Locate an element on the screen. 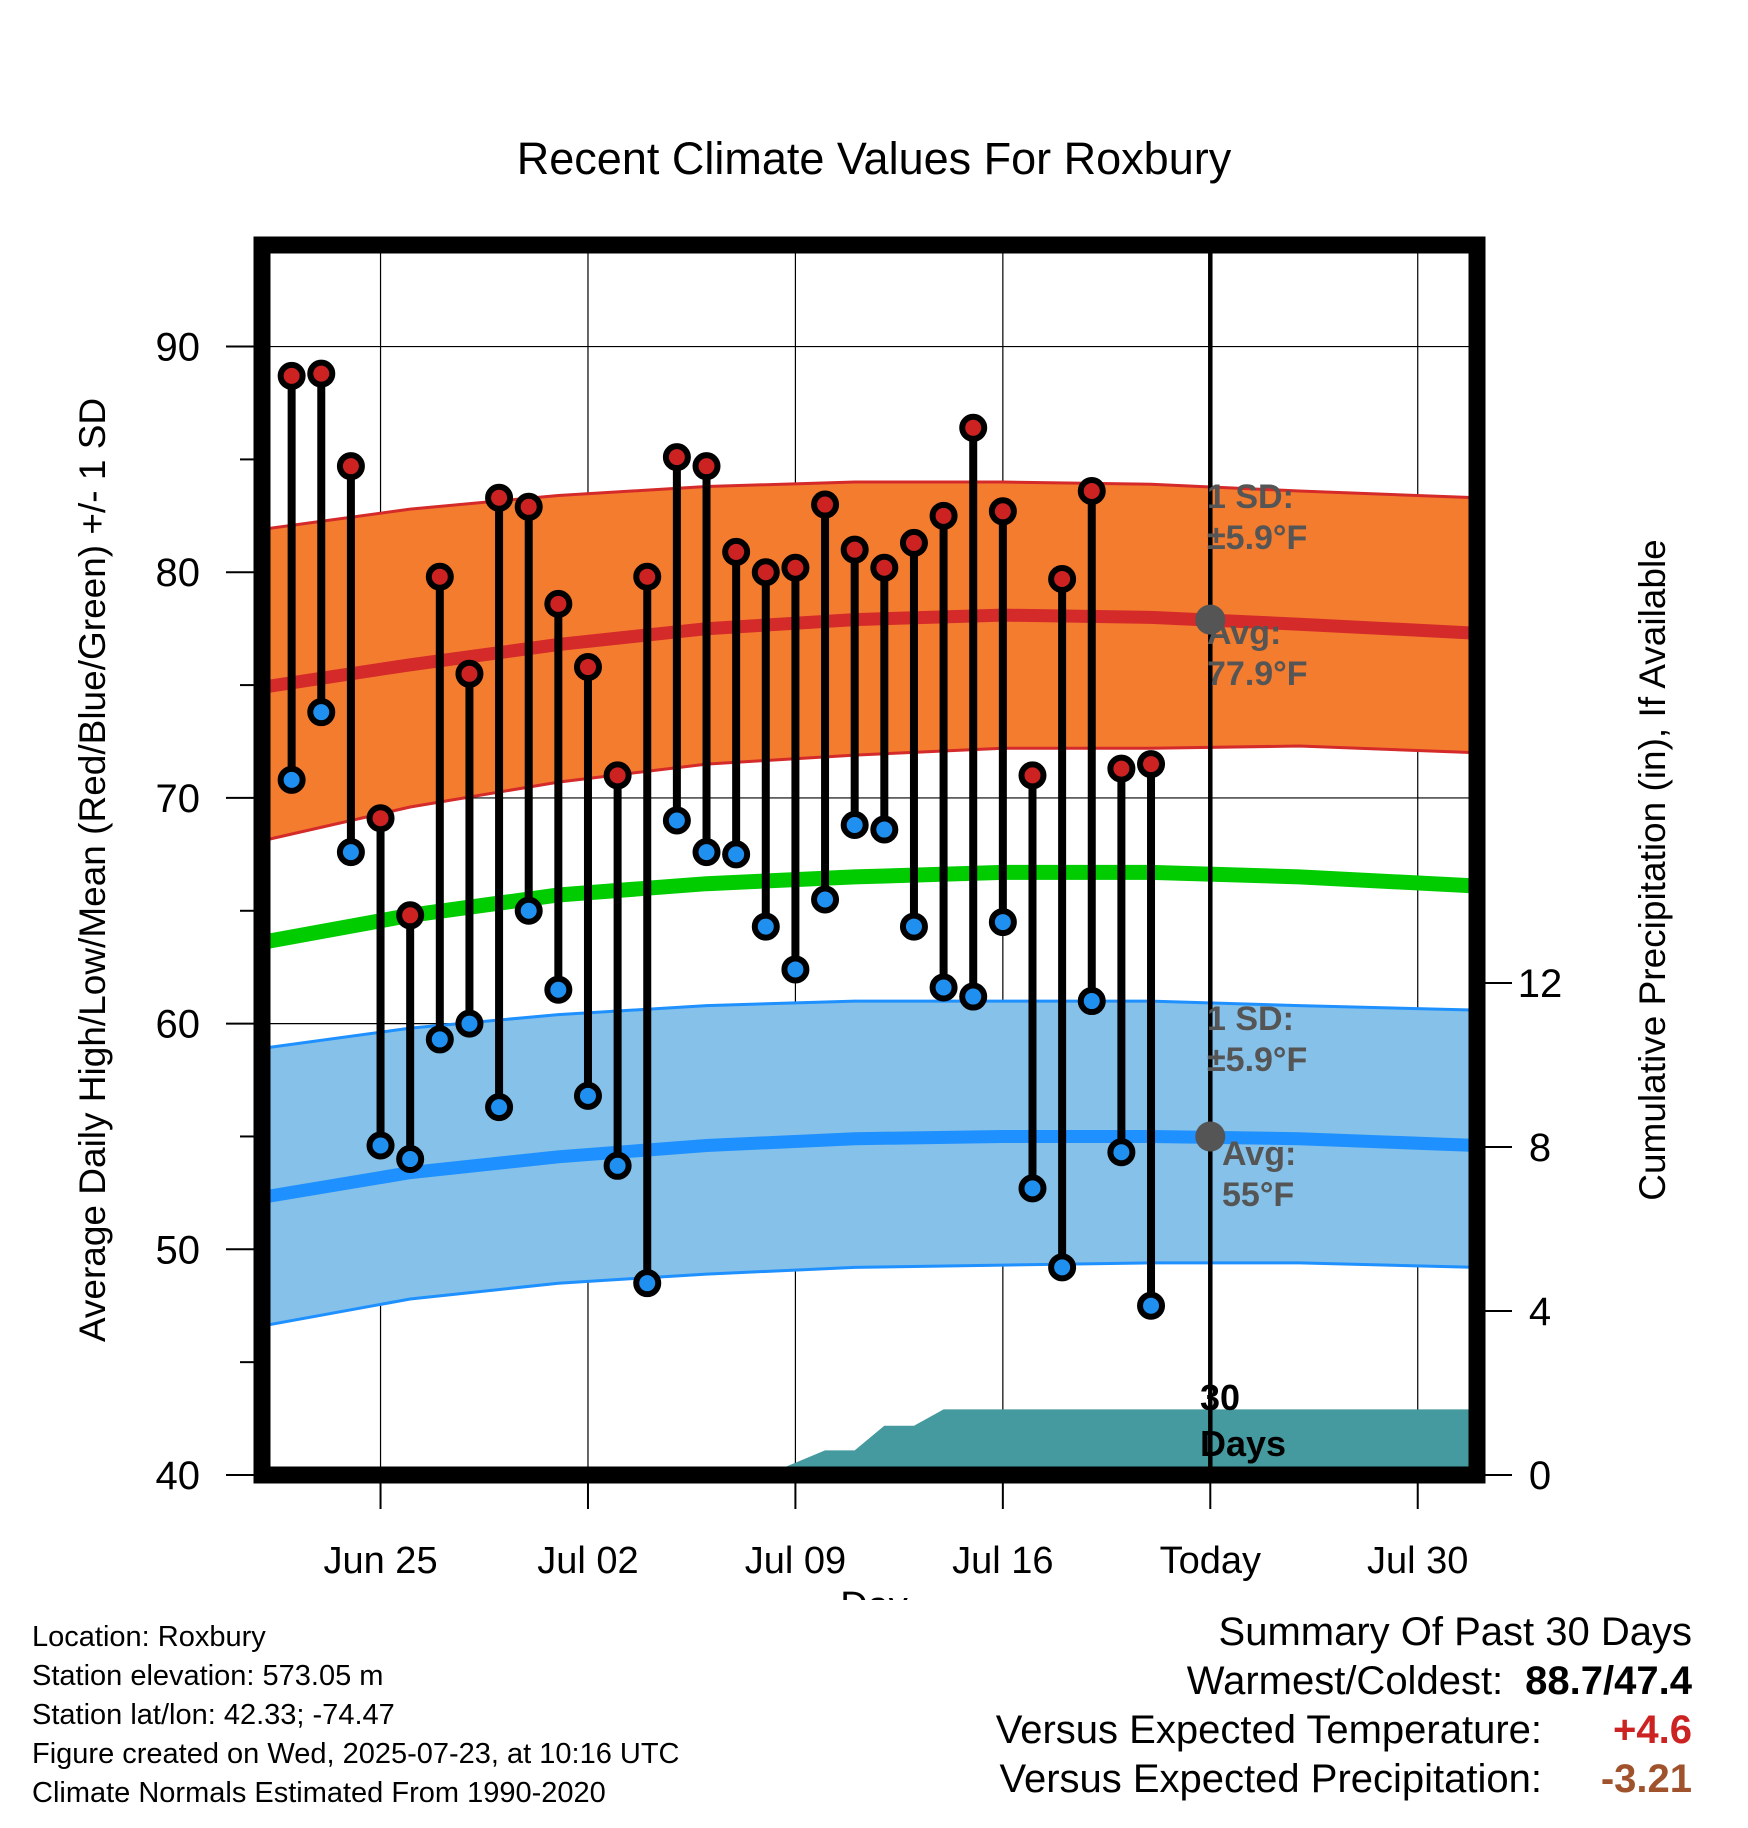 The image size is (1748, 1828). high-sd-annotation-line: 1 SD: is located at coordinates (1250, 497).